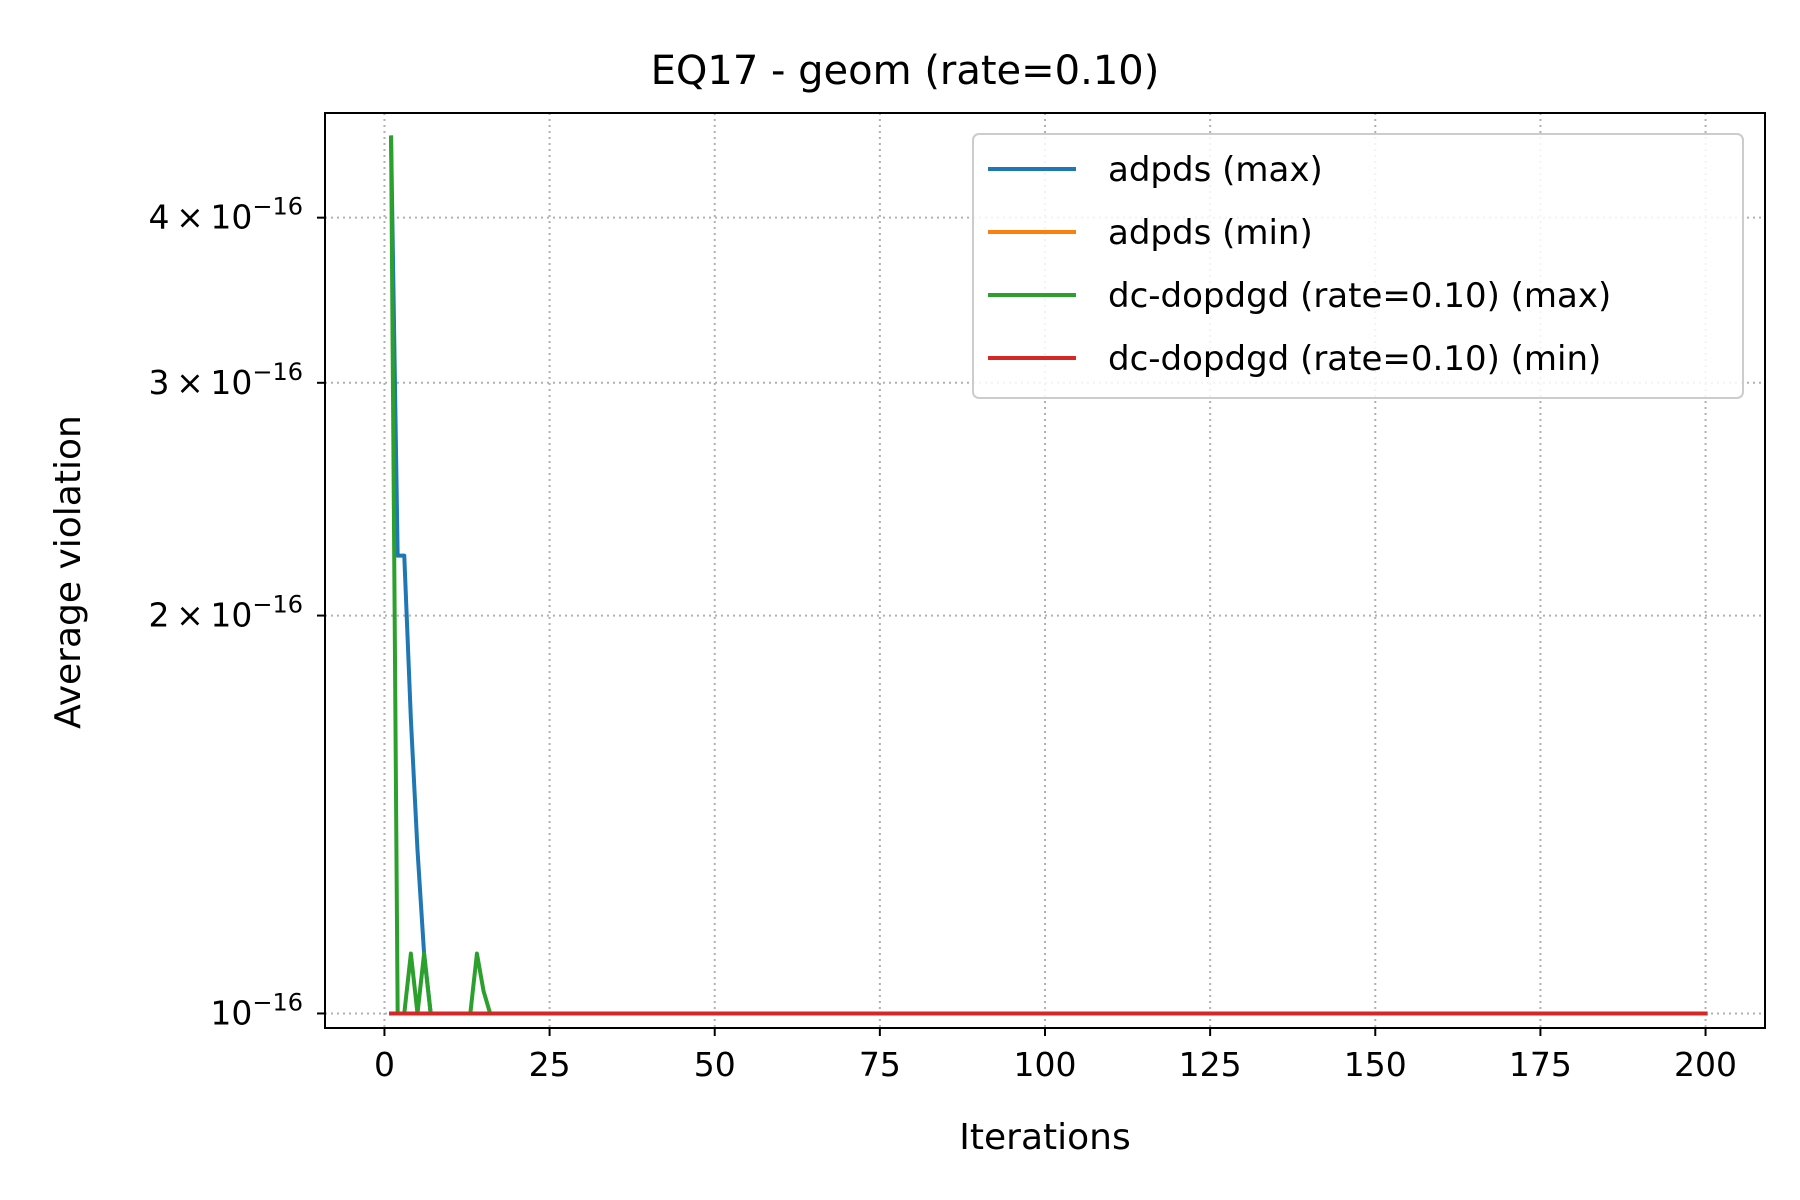  I want to click on legend-label-1: adpds (max), so click(1215, 170).